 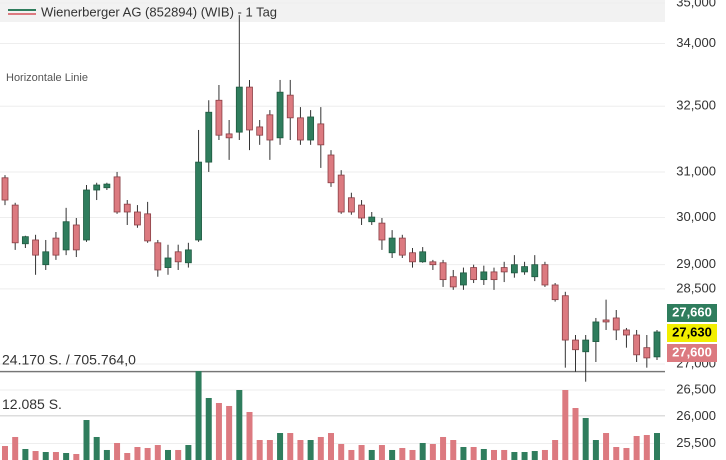 What do you see at coordinates (696, 105) in the screenshot?
I see `y-tick-label: 32,500` at bounding box center [696, 105].